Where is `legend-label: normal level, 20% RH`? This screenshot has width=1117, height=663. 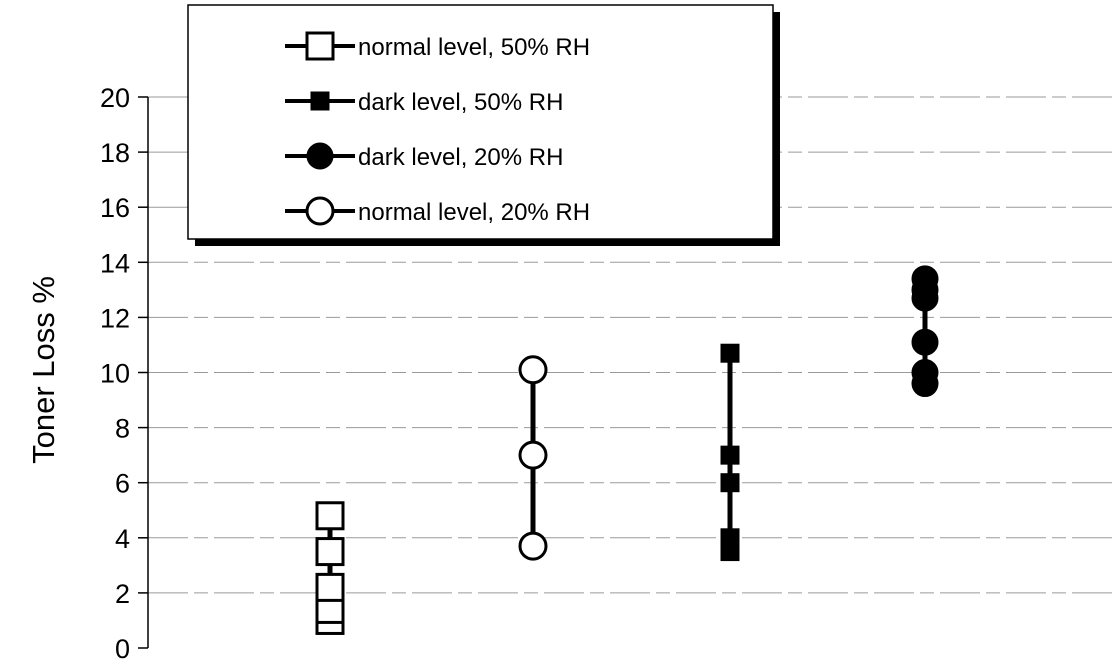
legend-label: normal level, 20% RH is located at coordinates (474, 212).